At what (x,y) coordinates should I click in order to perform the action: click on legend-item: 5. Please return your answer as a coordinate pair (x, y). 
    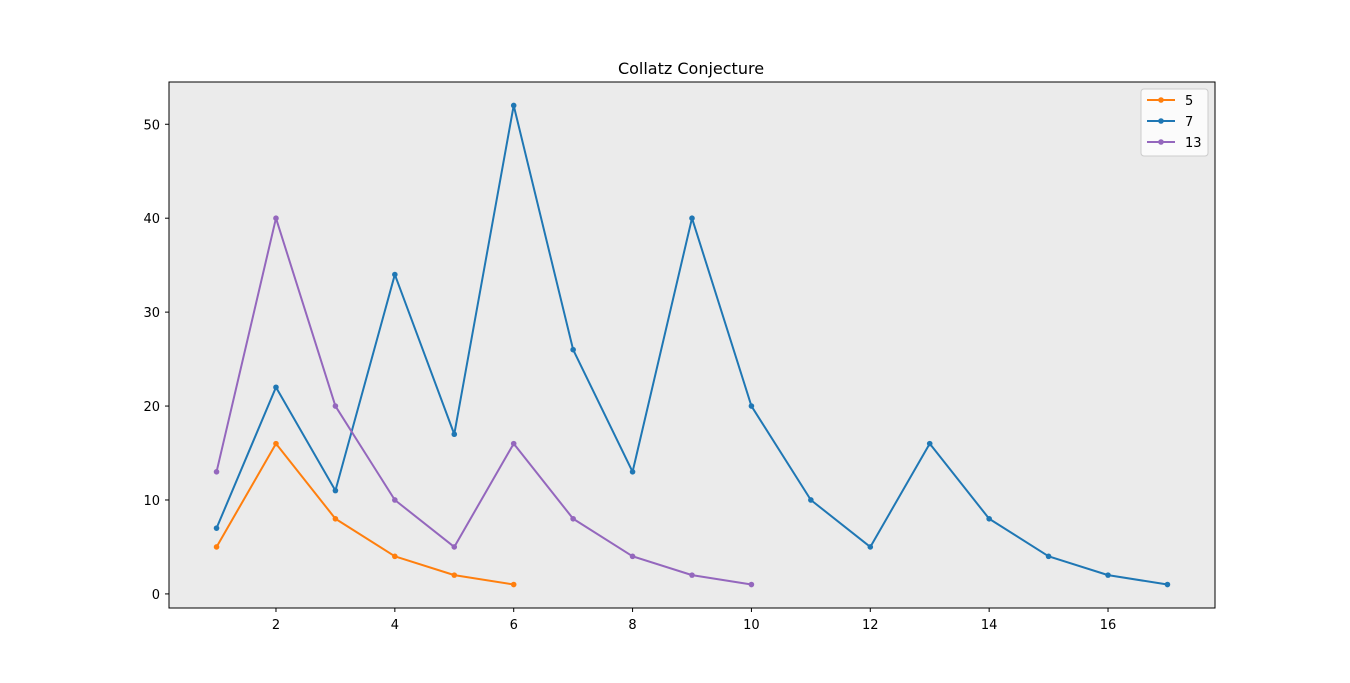
    Looking at the image, I should click on (1170, 101).